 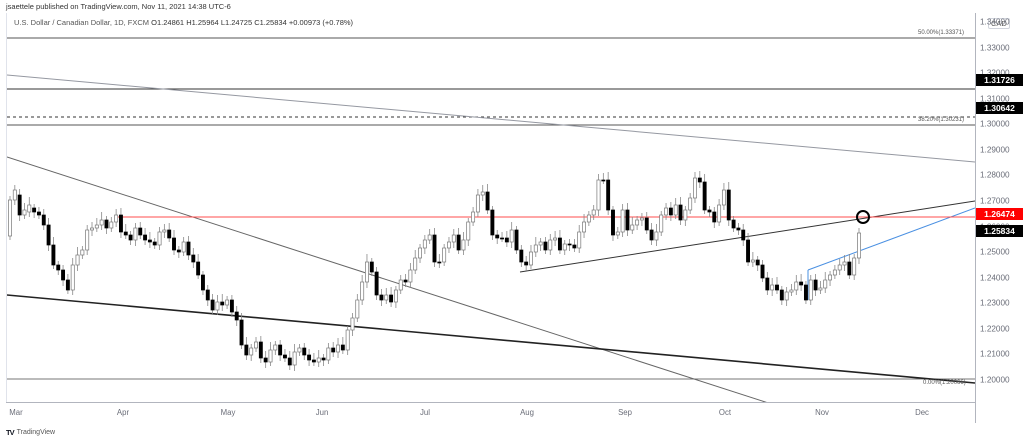 I want to click on month-label: Dec, so click(x=922, y=412).